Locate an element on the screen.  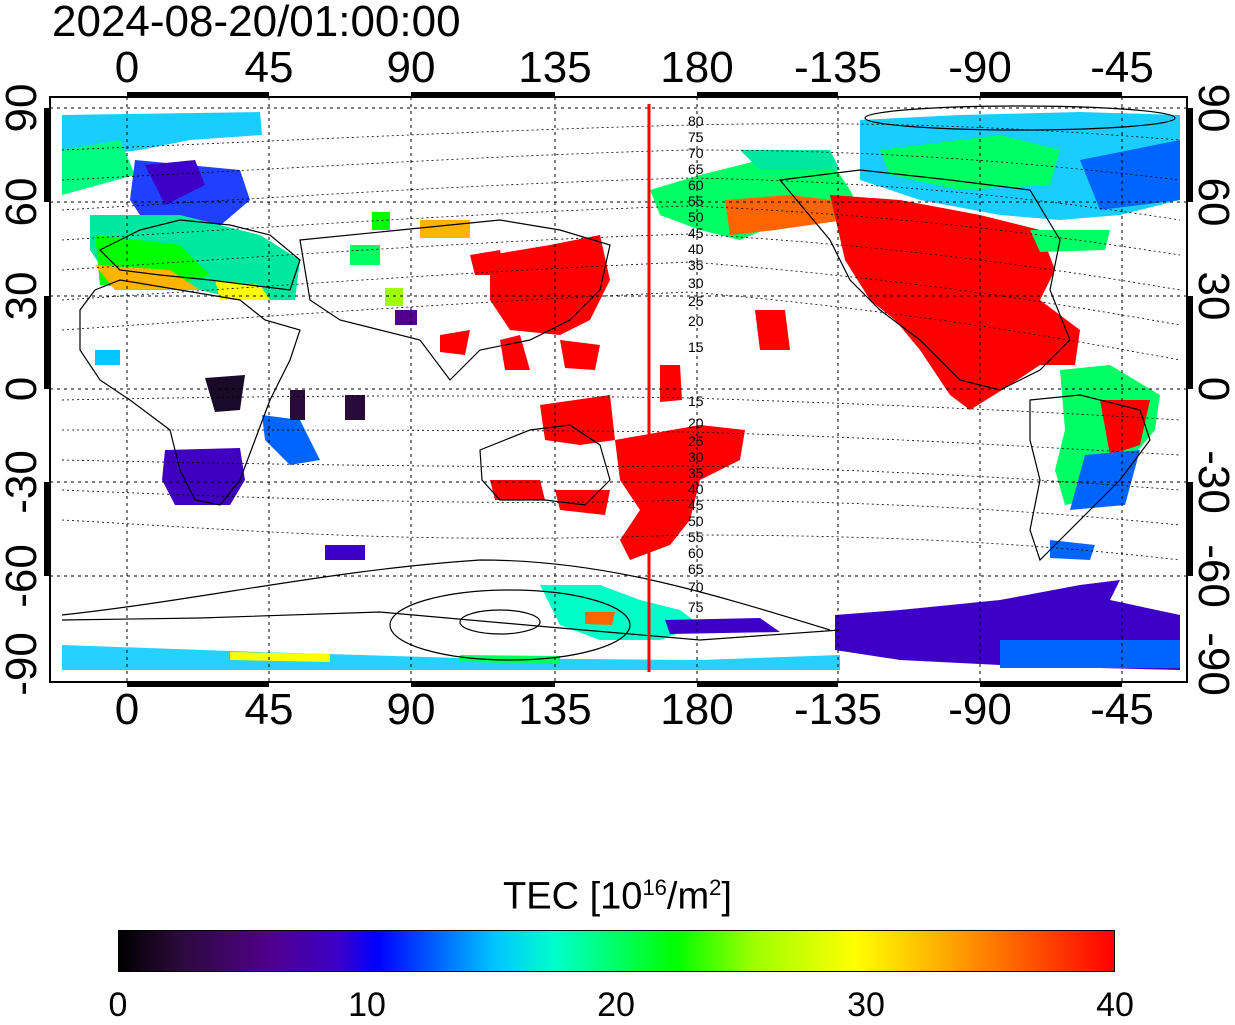
x-tick-bottom: 135 is located at coordinates (555, 709).